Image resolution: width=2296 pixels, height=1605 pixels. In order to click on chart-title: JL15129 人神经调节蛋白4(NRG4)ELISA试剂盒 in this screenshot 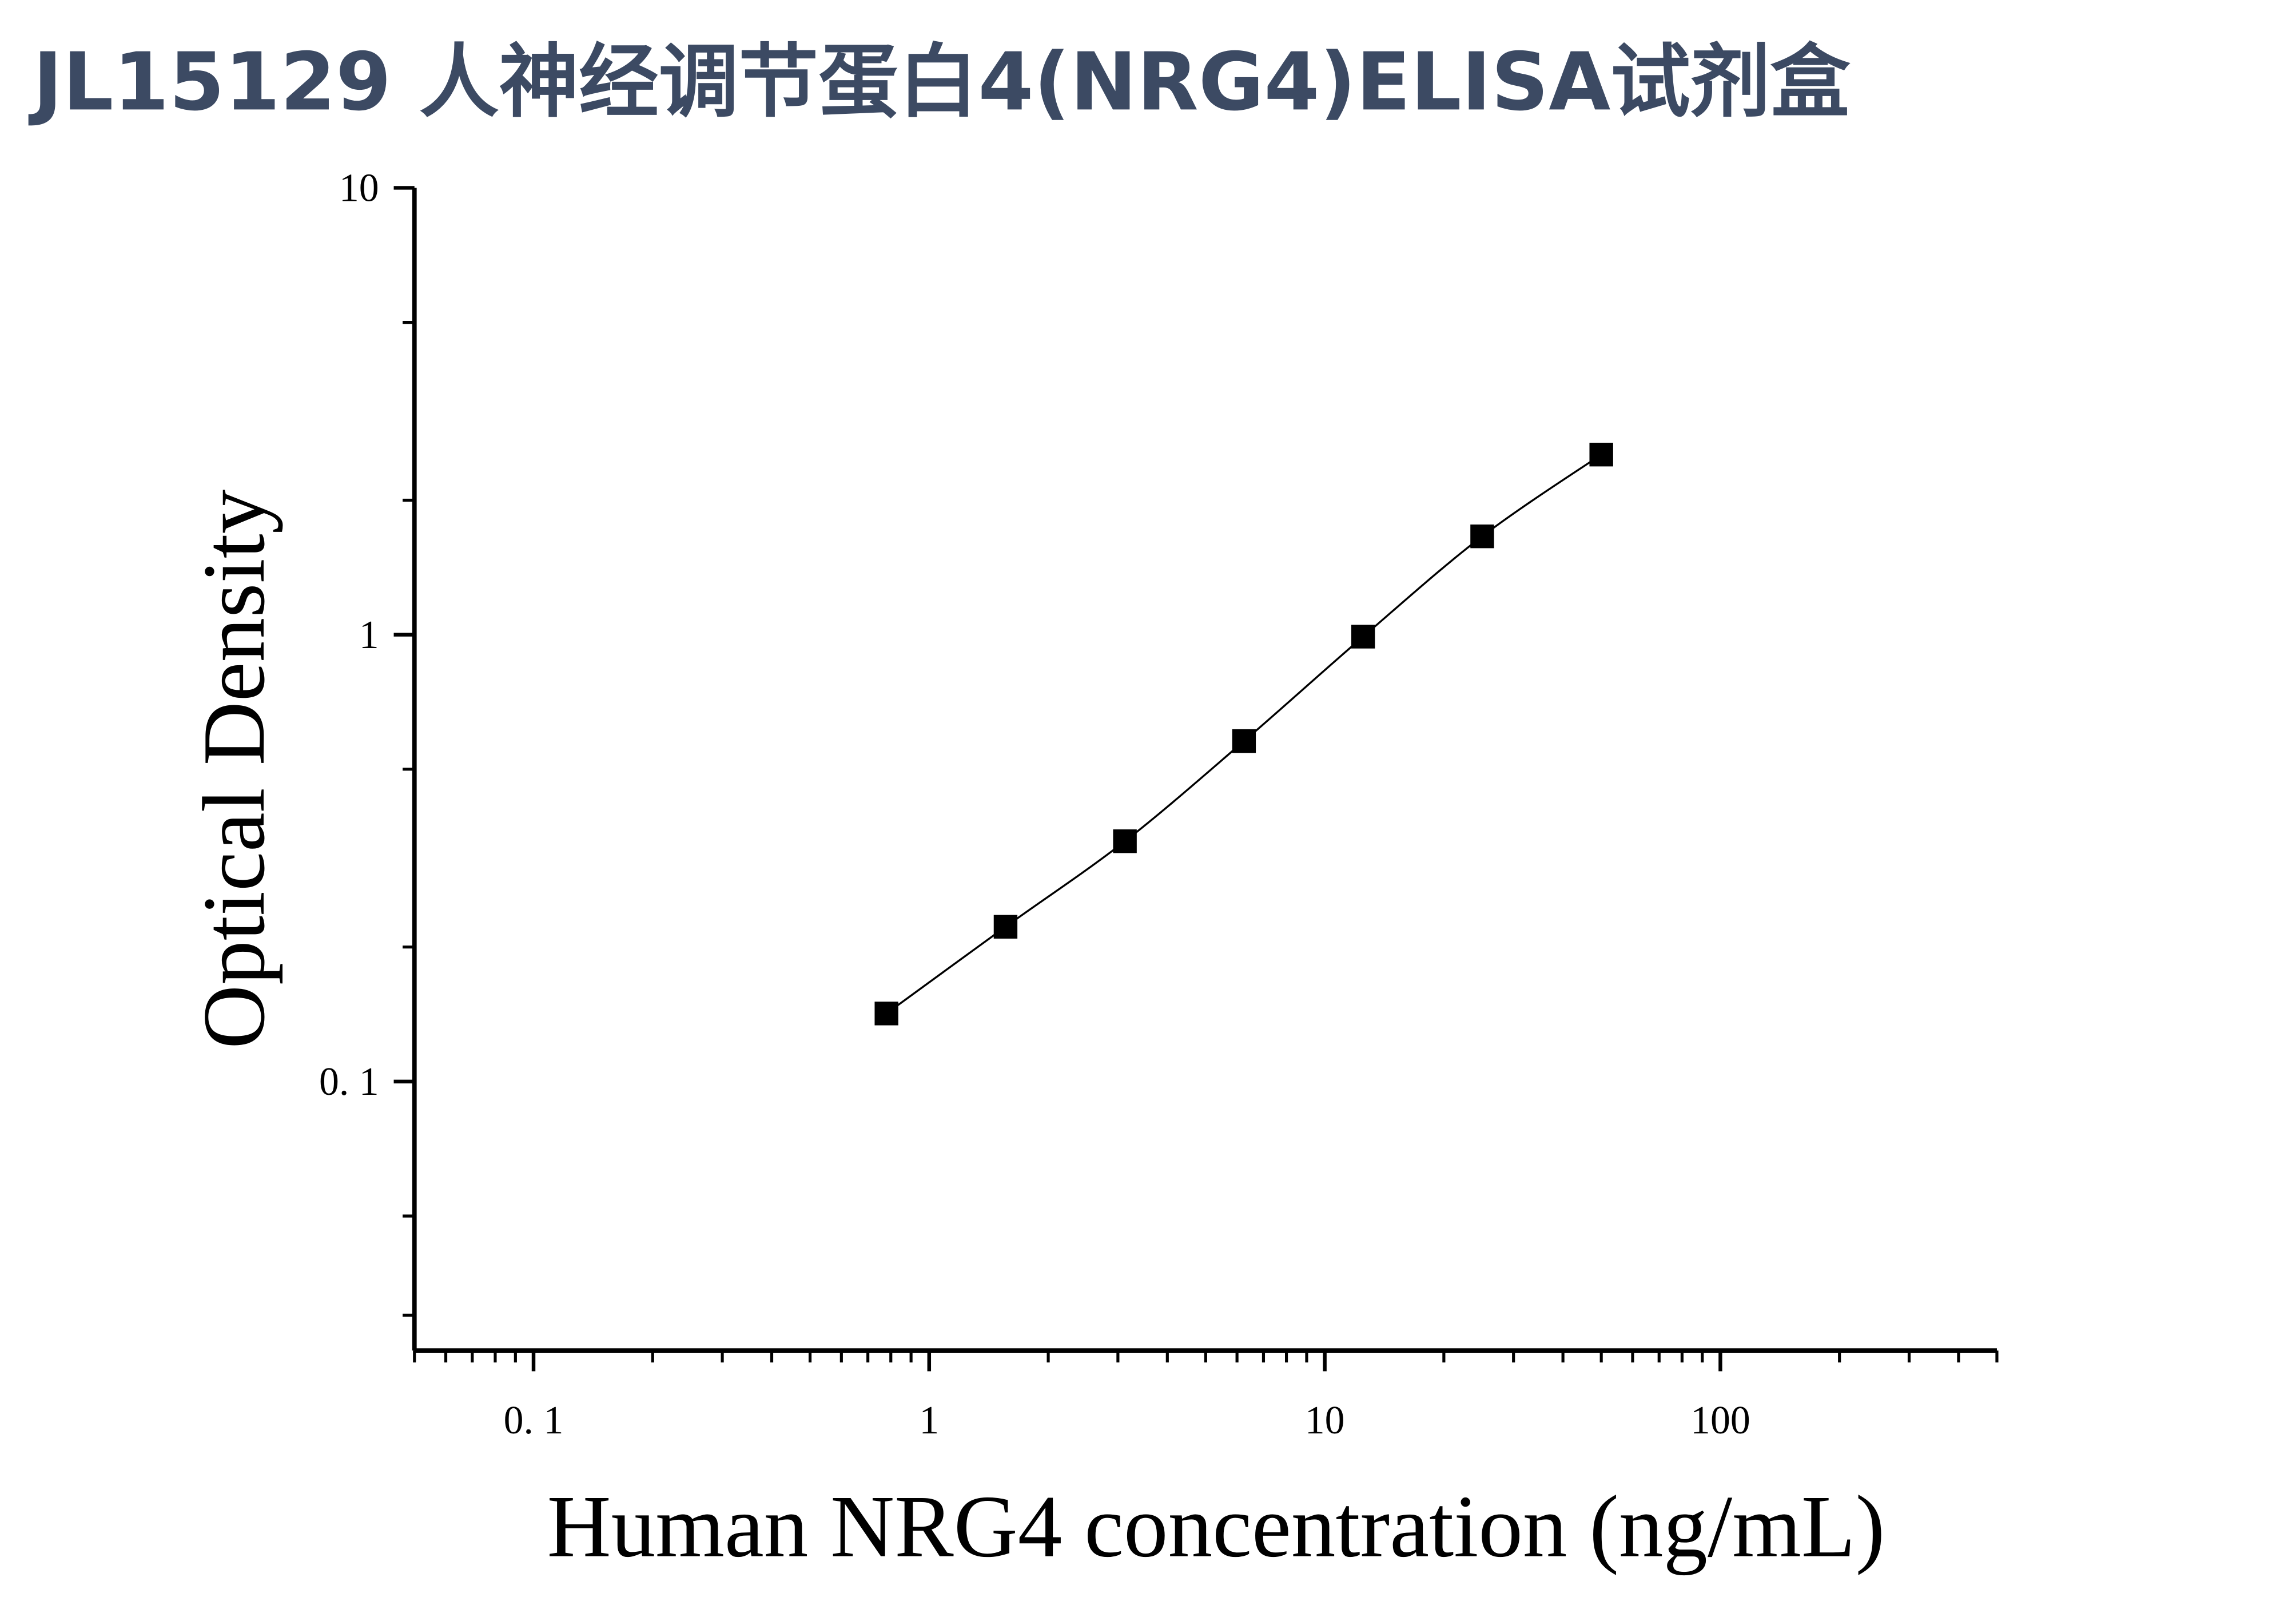, I will do `click(940, 81)`.